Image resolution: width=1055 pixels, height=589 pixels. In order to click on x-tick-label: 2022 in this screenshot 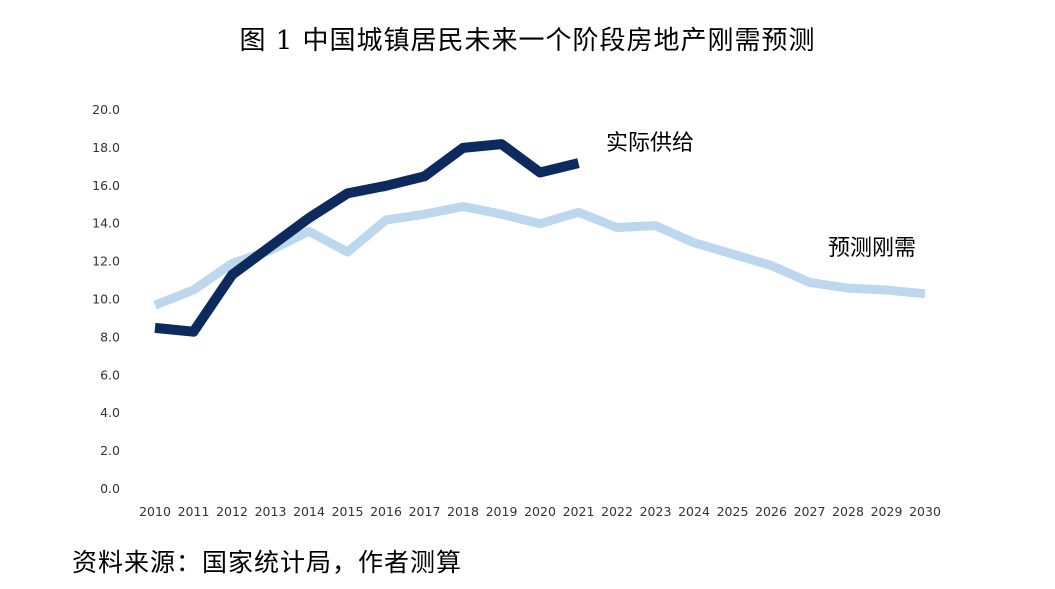, I will do `click(617, 511)`.